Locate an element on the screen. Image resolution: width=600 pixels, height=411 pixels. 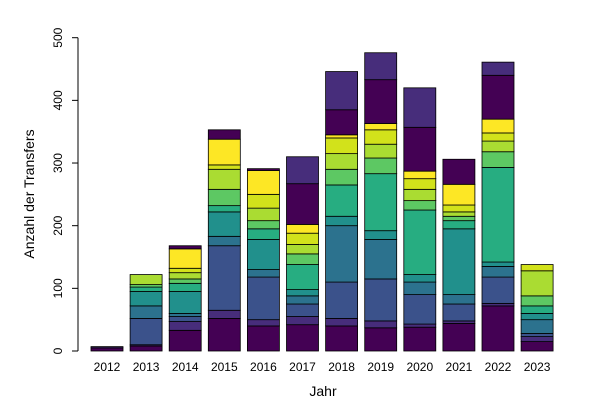
x-tick-label-2021: 2021 is located at coordinates (459, 367).